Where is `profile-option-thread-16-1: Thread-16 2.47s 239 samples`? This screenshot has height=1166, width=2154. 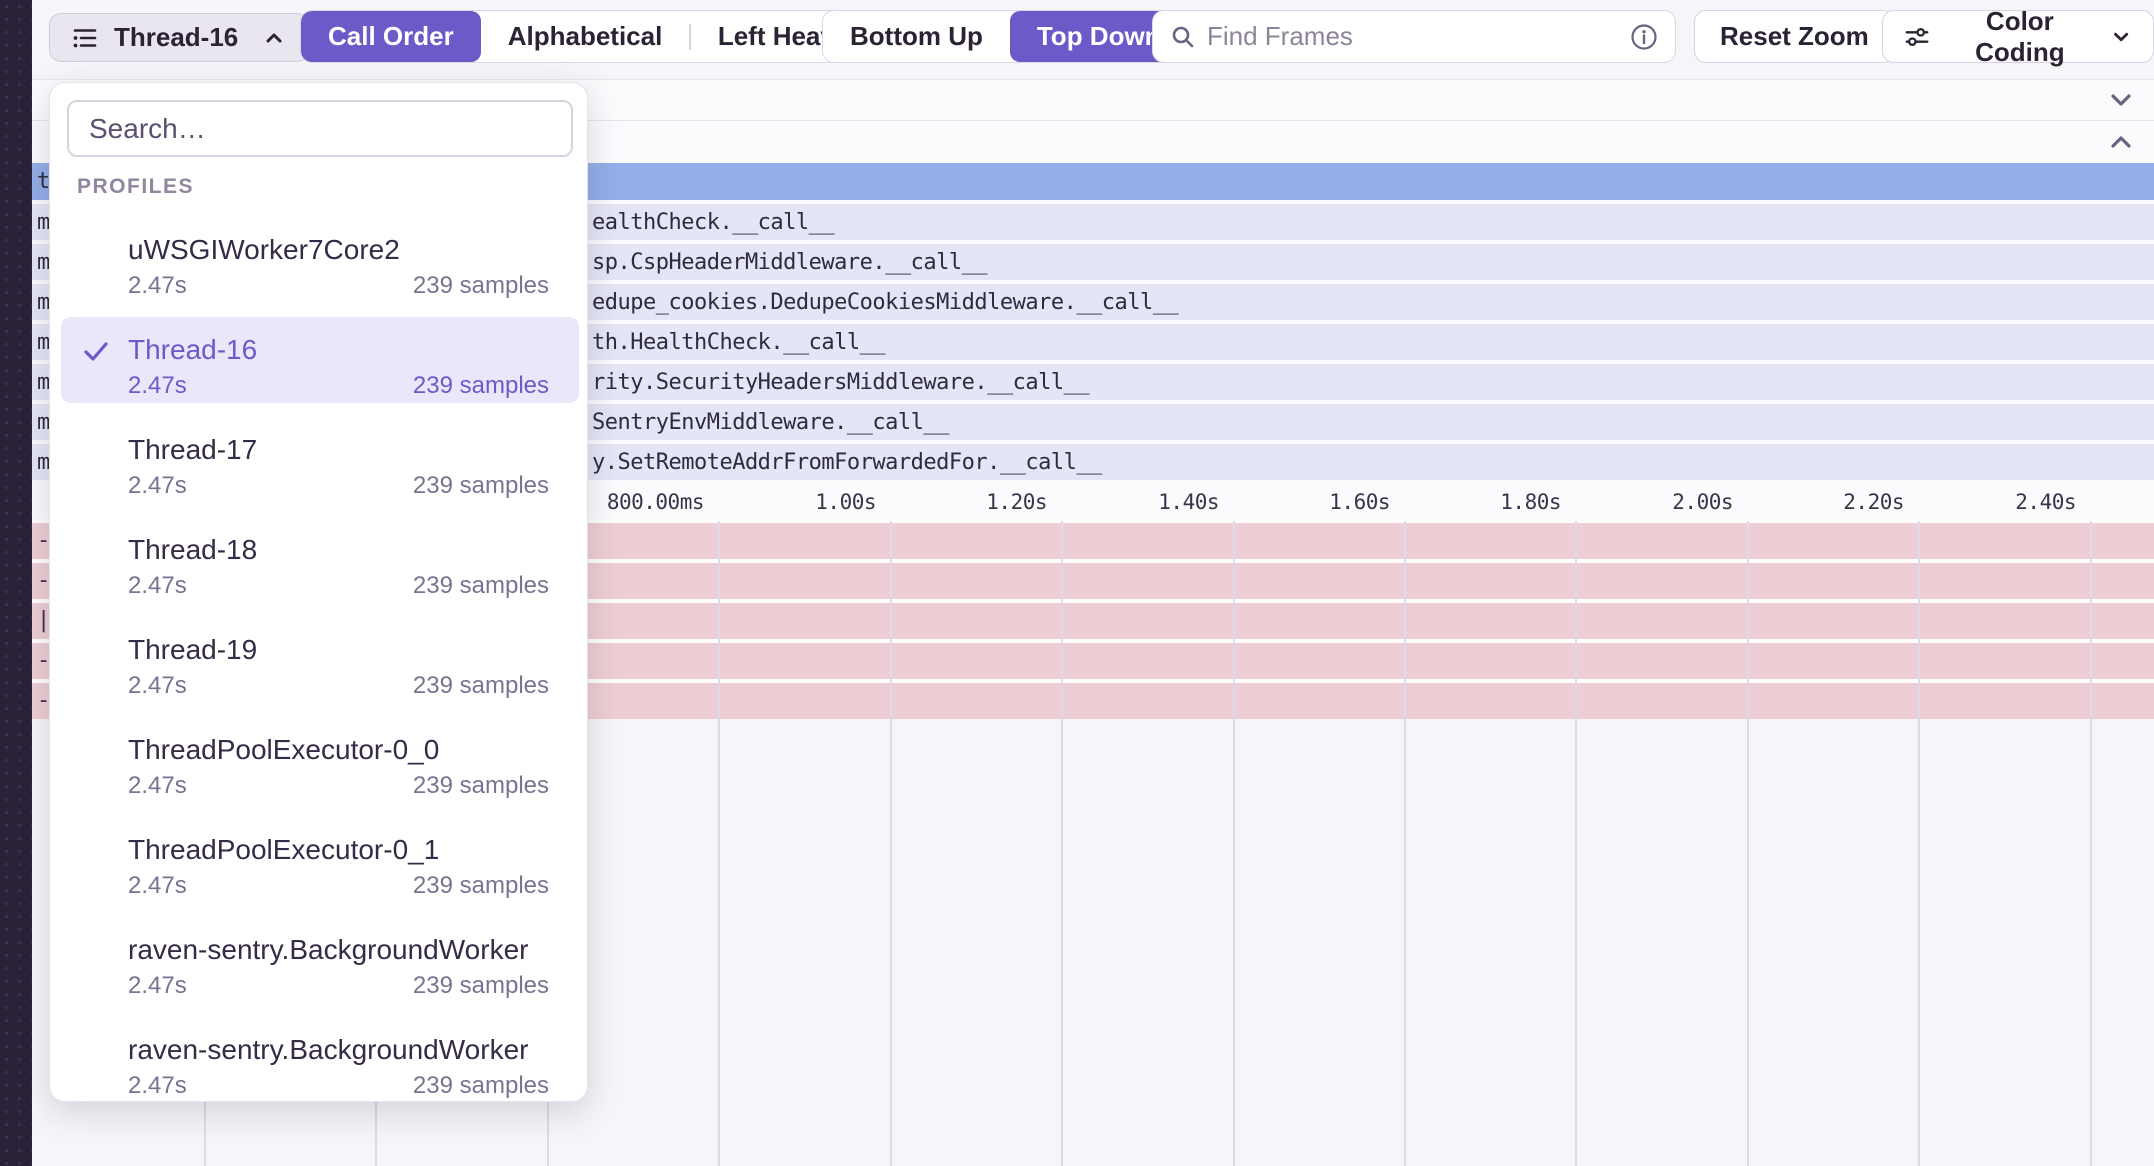
profile-option-thread-16-1: Thread-16 2.47s 239 samples is located at coordinates (320, 360).